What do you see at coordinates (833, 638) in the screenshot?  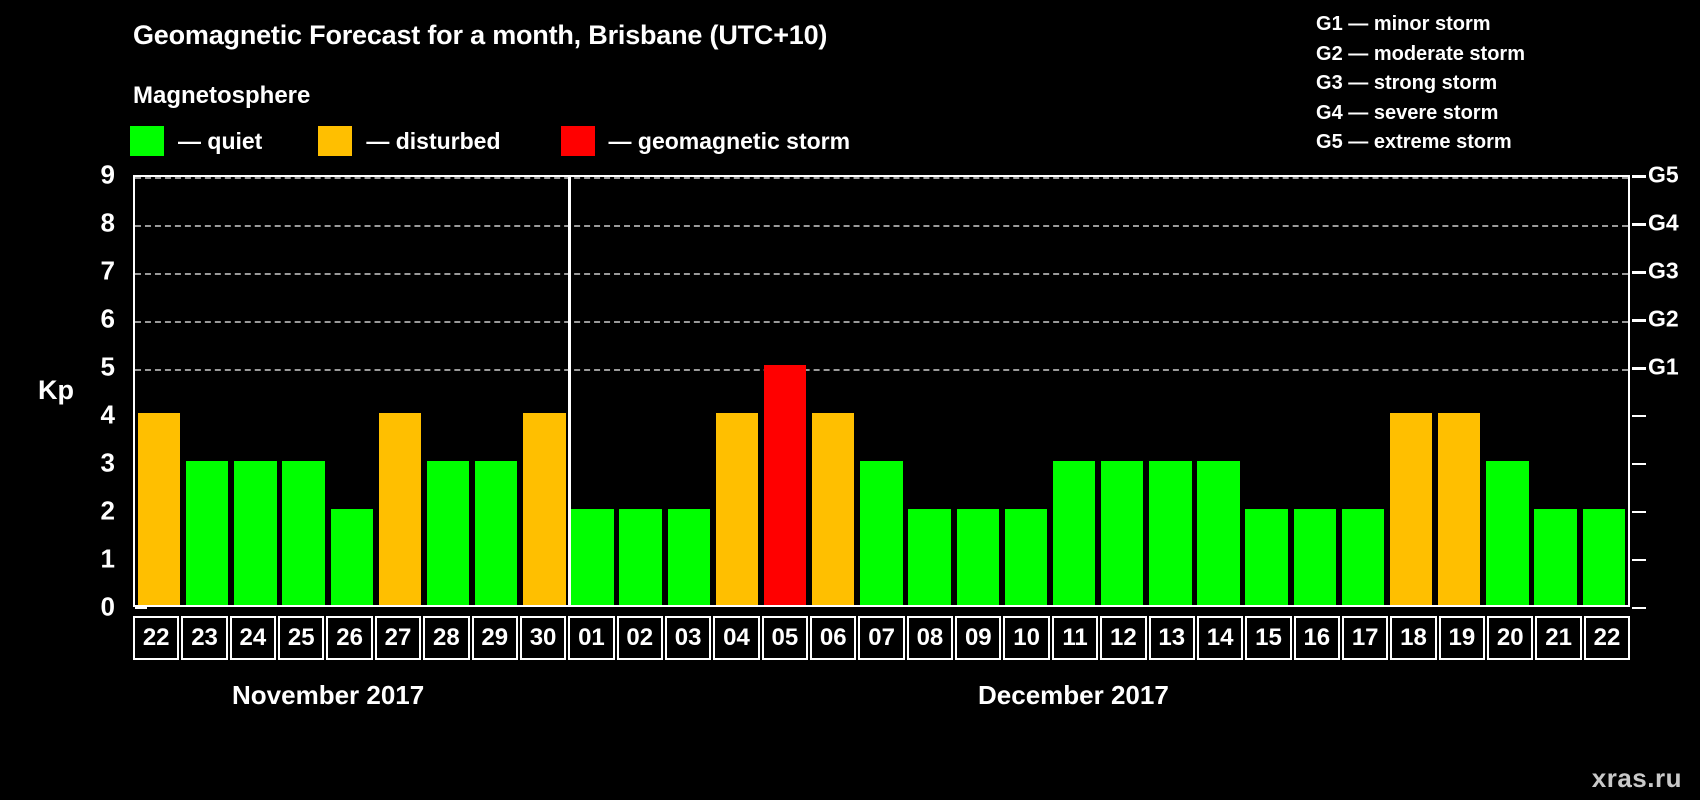 I see `date-label-december-06: 06` at bounding box center [833, 638].